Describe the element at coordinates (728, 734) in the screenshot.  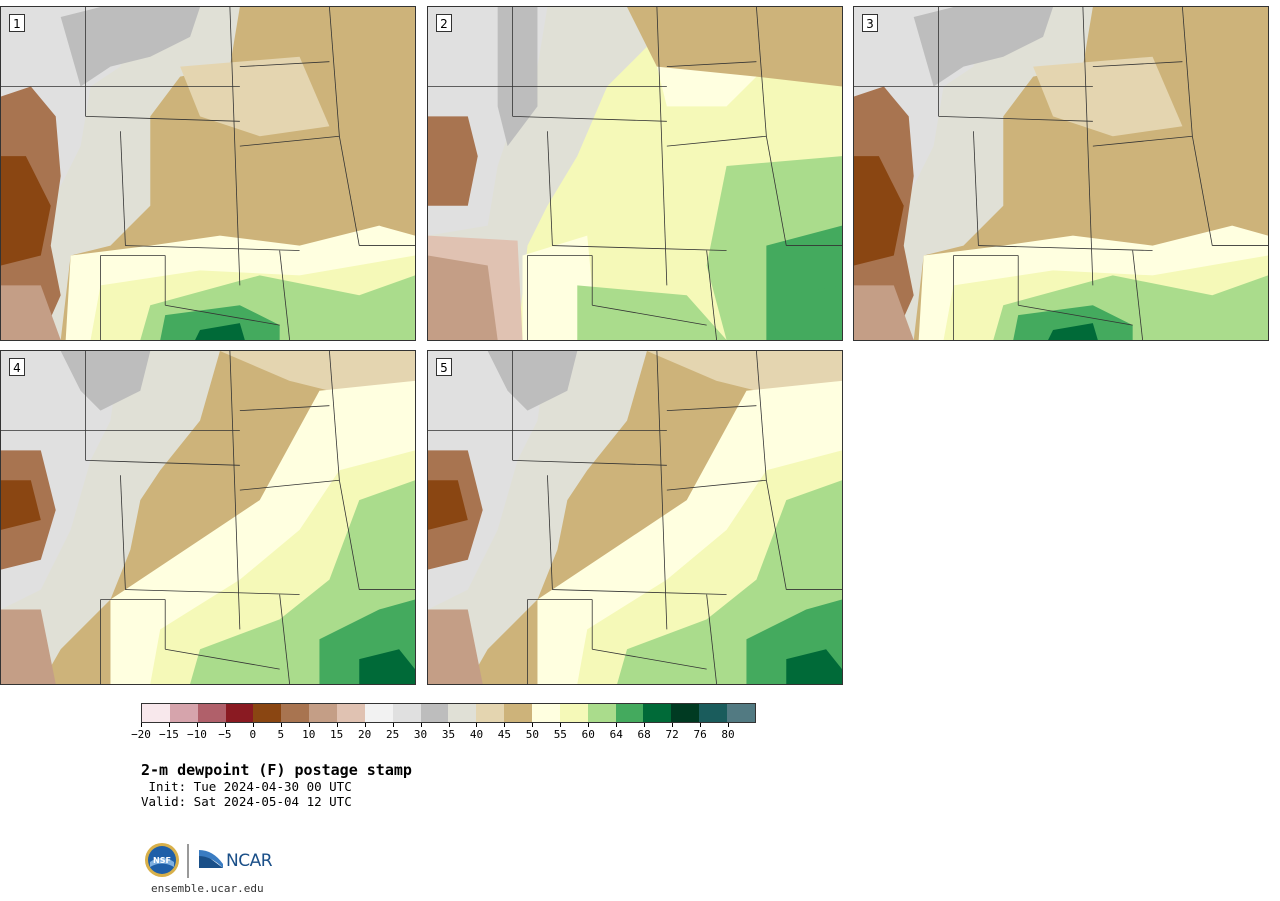
I see `colorbar-tick-label: 80` at that location.